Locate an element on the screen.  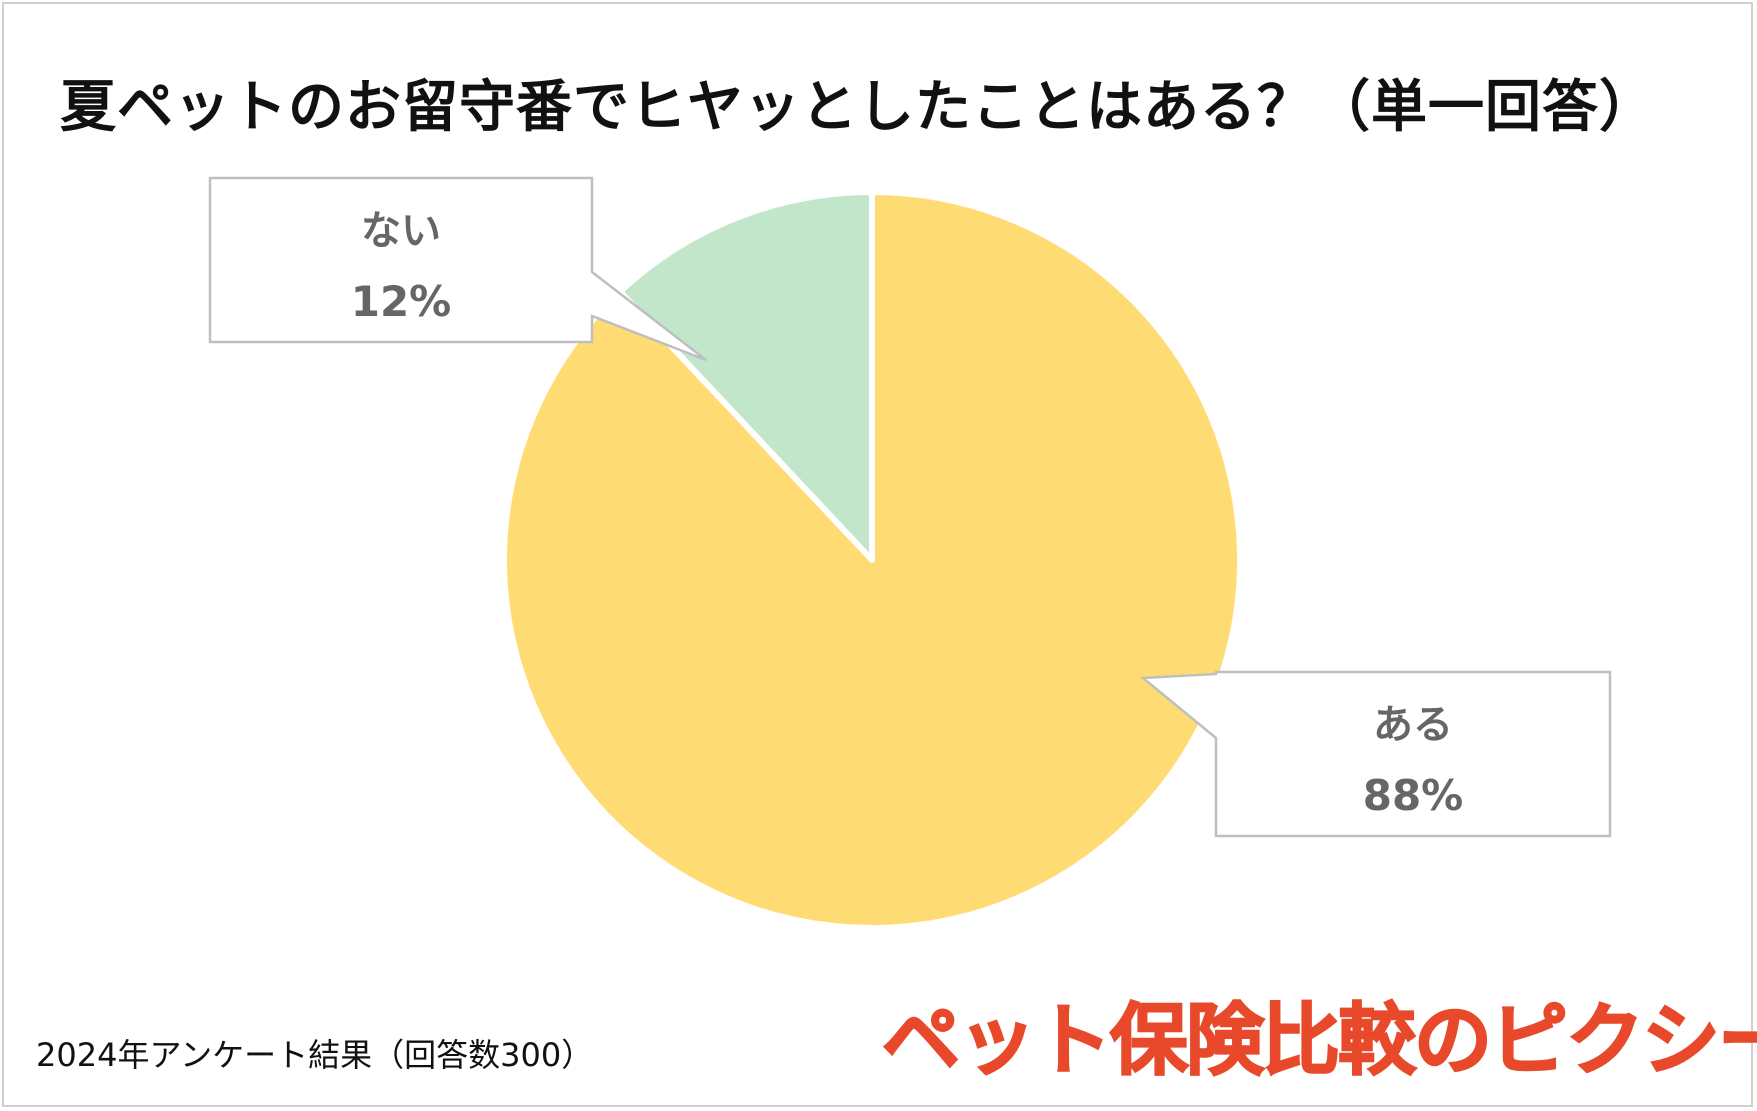
callout-nai: ない 12% is located at coordinates (457, 269).